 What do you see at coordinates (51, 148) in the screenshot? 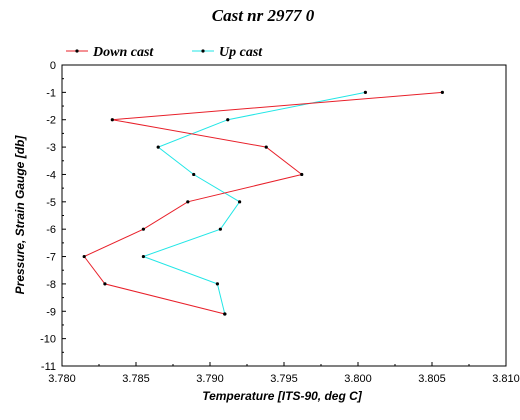
I see `y-tick-label: -3` at bounding box center [51, 148].